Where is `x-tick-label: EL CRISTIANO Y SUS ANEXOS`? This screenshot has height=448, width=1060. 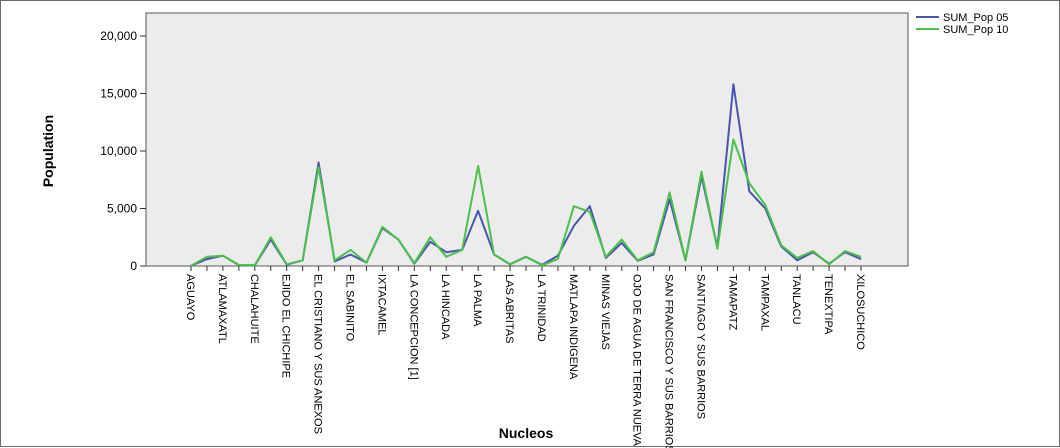
x-tick-label: EL CRISTIANO Y SUS ANEXOS is located at coordinates (318, 354).